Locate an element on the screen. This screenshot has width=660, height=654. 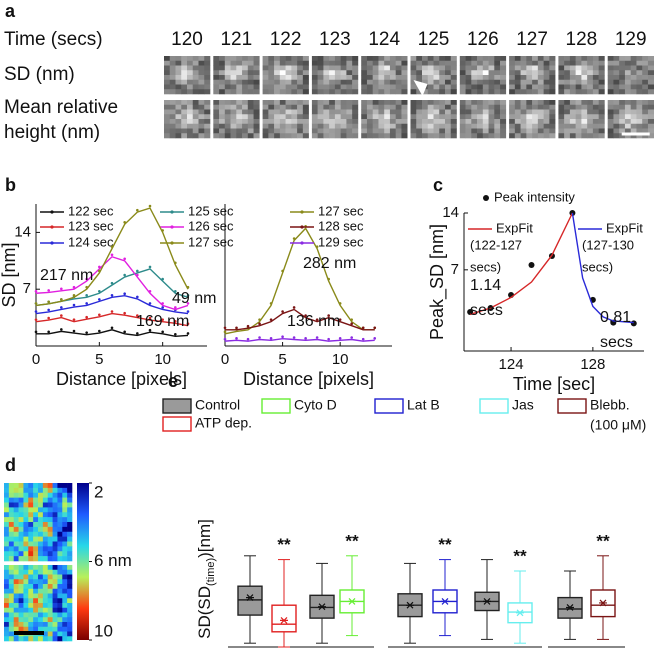
y-tick-label: 14 is located at coordinates (450, 212).